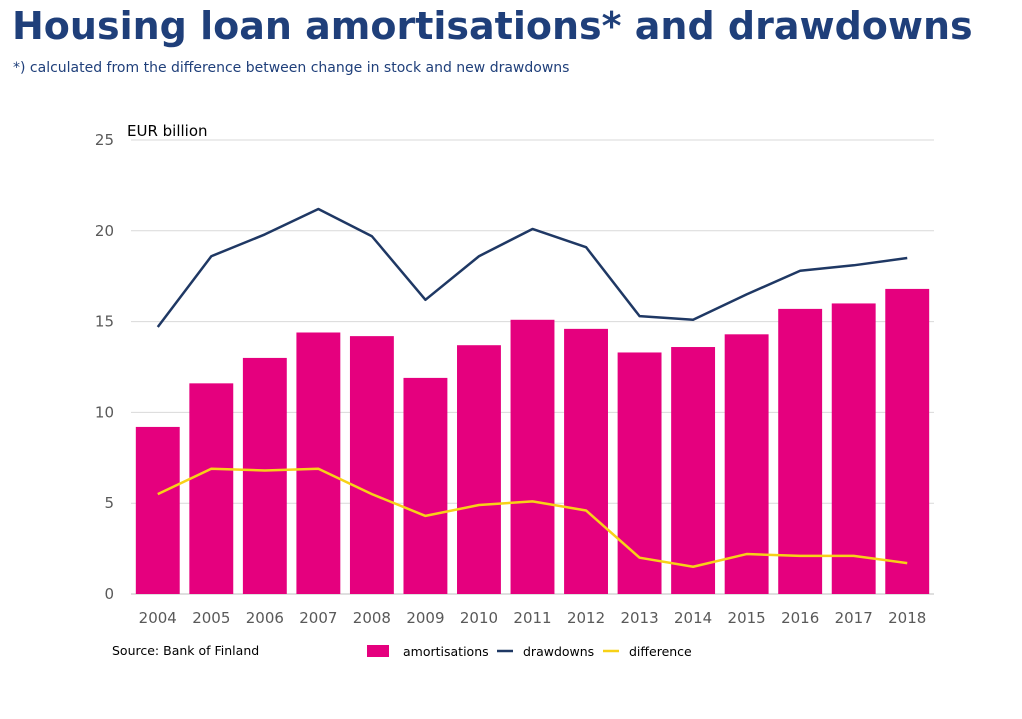 The image size is (1022, 719). I want to click on y-tick-label: 0, so click(109, 594).